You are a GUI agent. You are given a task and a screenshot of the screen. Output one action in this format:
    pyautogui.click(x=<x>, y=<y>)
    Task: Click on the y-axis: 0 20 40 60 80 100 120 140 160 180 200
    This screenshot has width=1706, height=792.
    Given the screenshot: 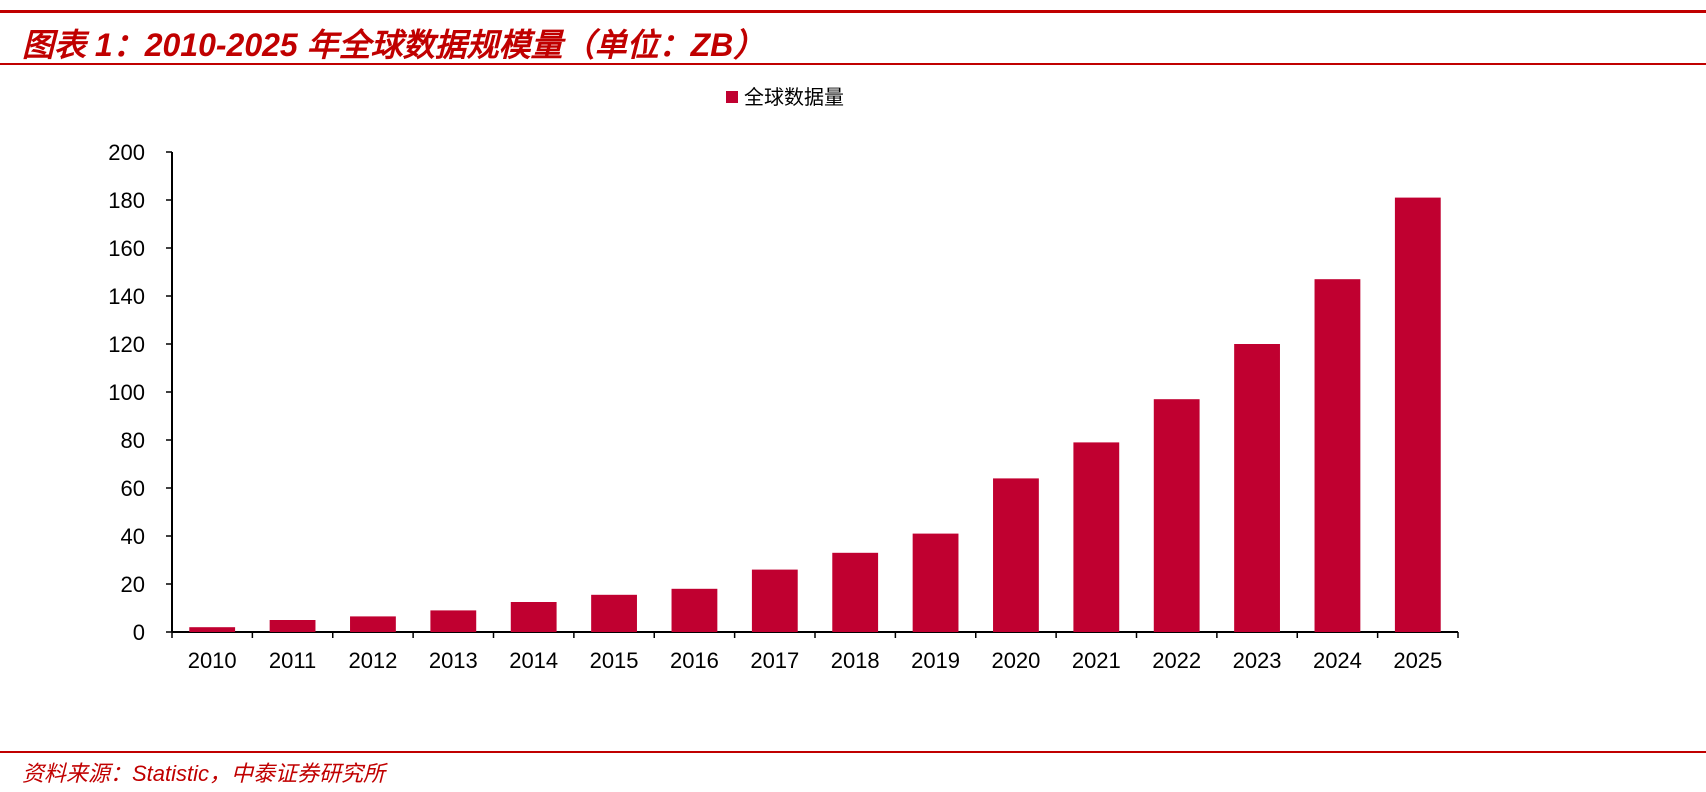 What is the action you would take?
    pyautogui.click(x=140, y=392)
    